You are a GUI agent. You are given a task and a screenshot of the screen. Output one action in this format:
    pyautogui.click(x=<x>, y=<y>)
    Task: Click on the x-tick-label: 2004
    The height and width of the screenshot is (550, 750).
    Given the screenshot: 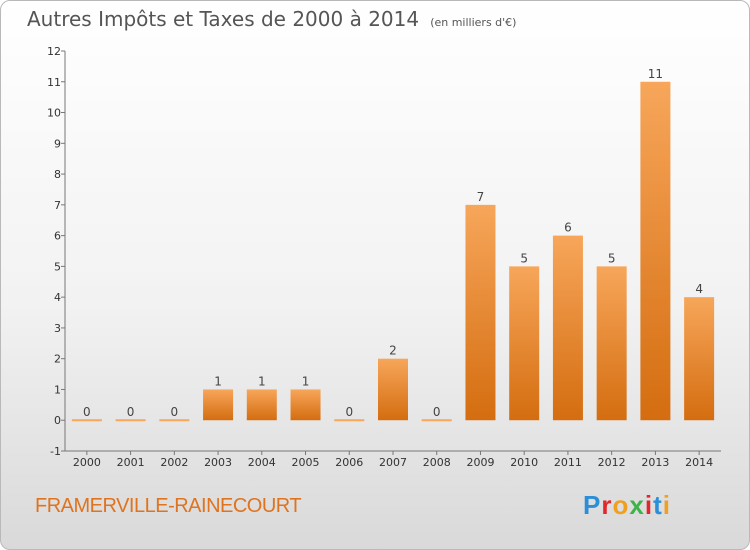 What is the action you would take?
    pyautogui.click(x=262, y=462)
    